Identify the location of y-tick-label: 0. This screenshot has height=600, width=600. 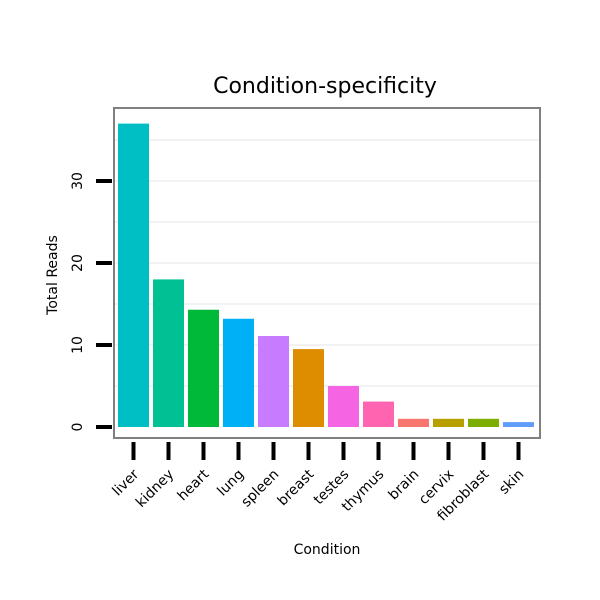
(78, 427).